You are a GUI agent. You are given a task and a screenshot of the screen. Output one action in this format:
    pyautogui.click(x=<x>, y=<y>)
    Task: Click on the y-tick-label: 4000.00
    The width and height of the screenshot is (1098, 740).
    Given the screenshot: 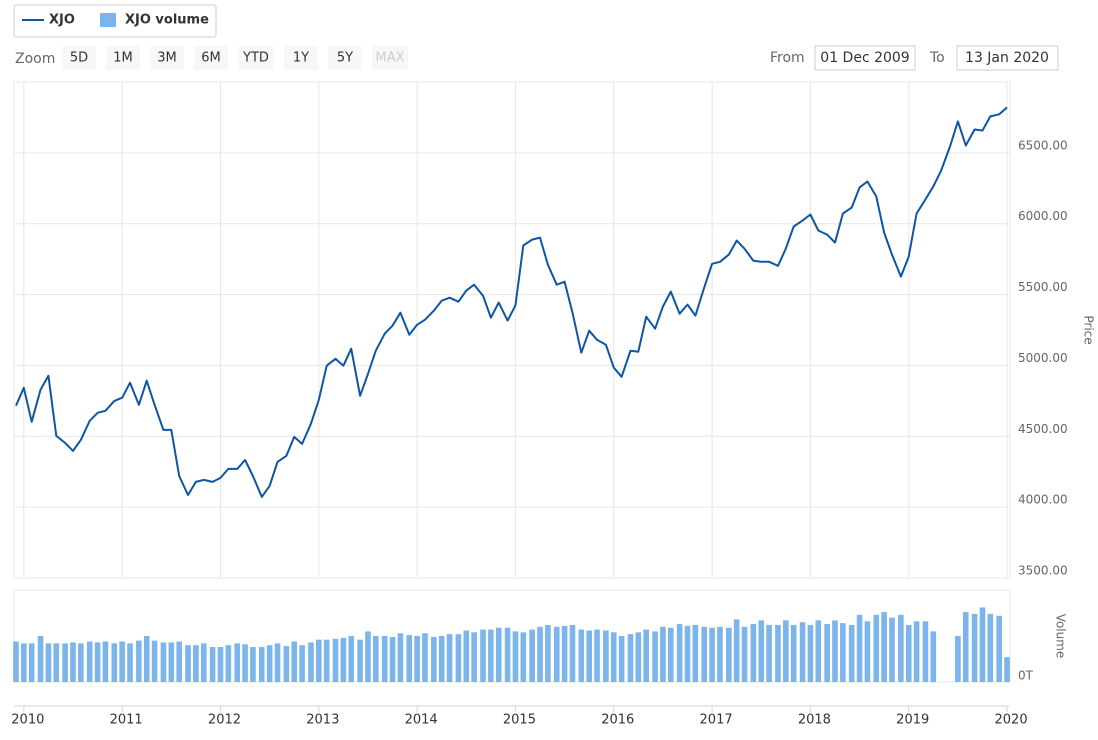 What is the action you would take?
    pyautogui.click(x=1043, y=500)
    